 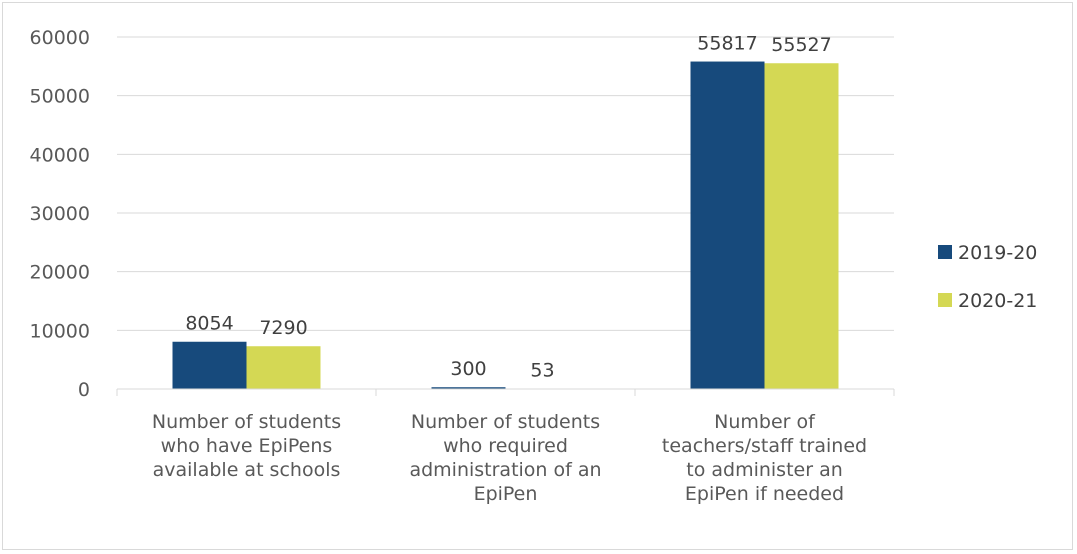 What do you see at coordinates (764, 446) in the screenshot?
I see `x-category-label: teachers/staff trained` at bounding box center [764, 446].